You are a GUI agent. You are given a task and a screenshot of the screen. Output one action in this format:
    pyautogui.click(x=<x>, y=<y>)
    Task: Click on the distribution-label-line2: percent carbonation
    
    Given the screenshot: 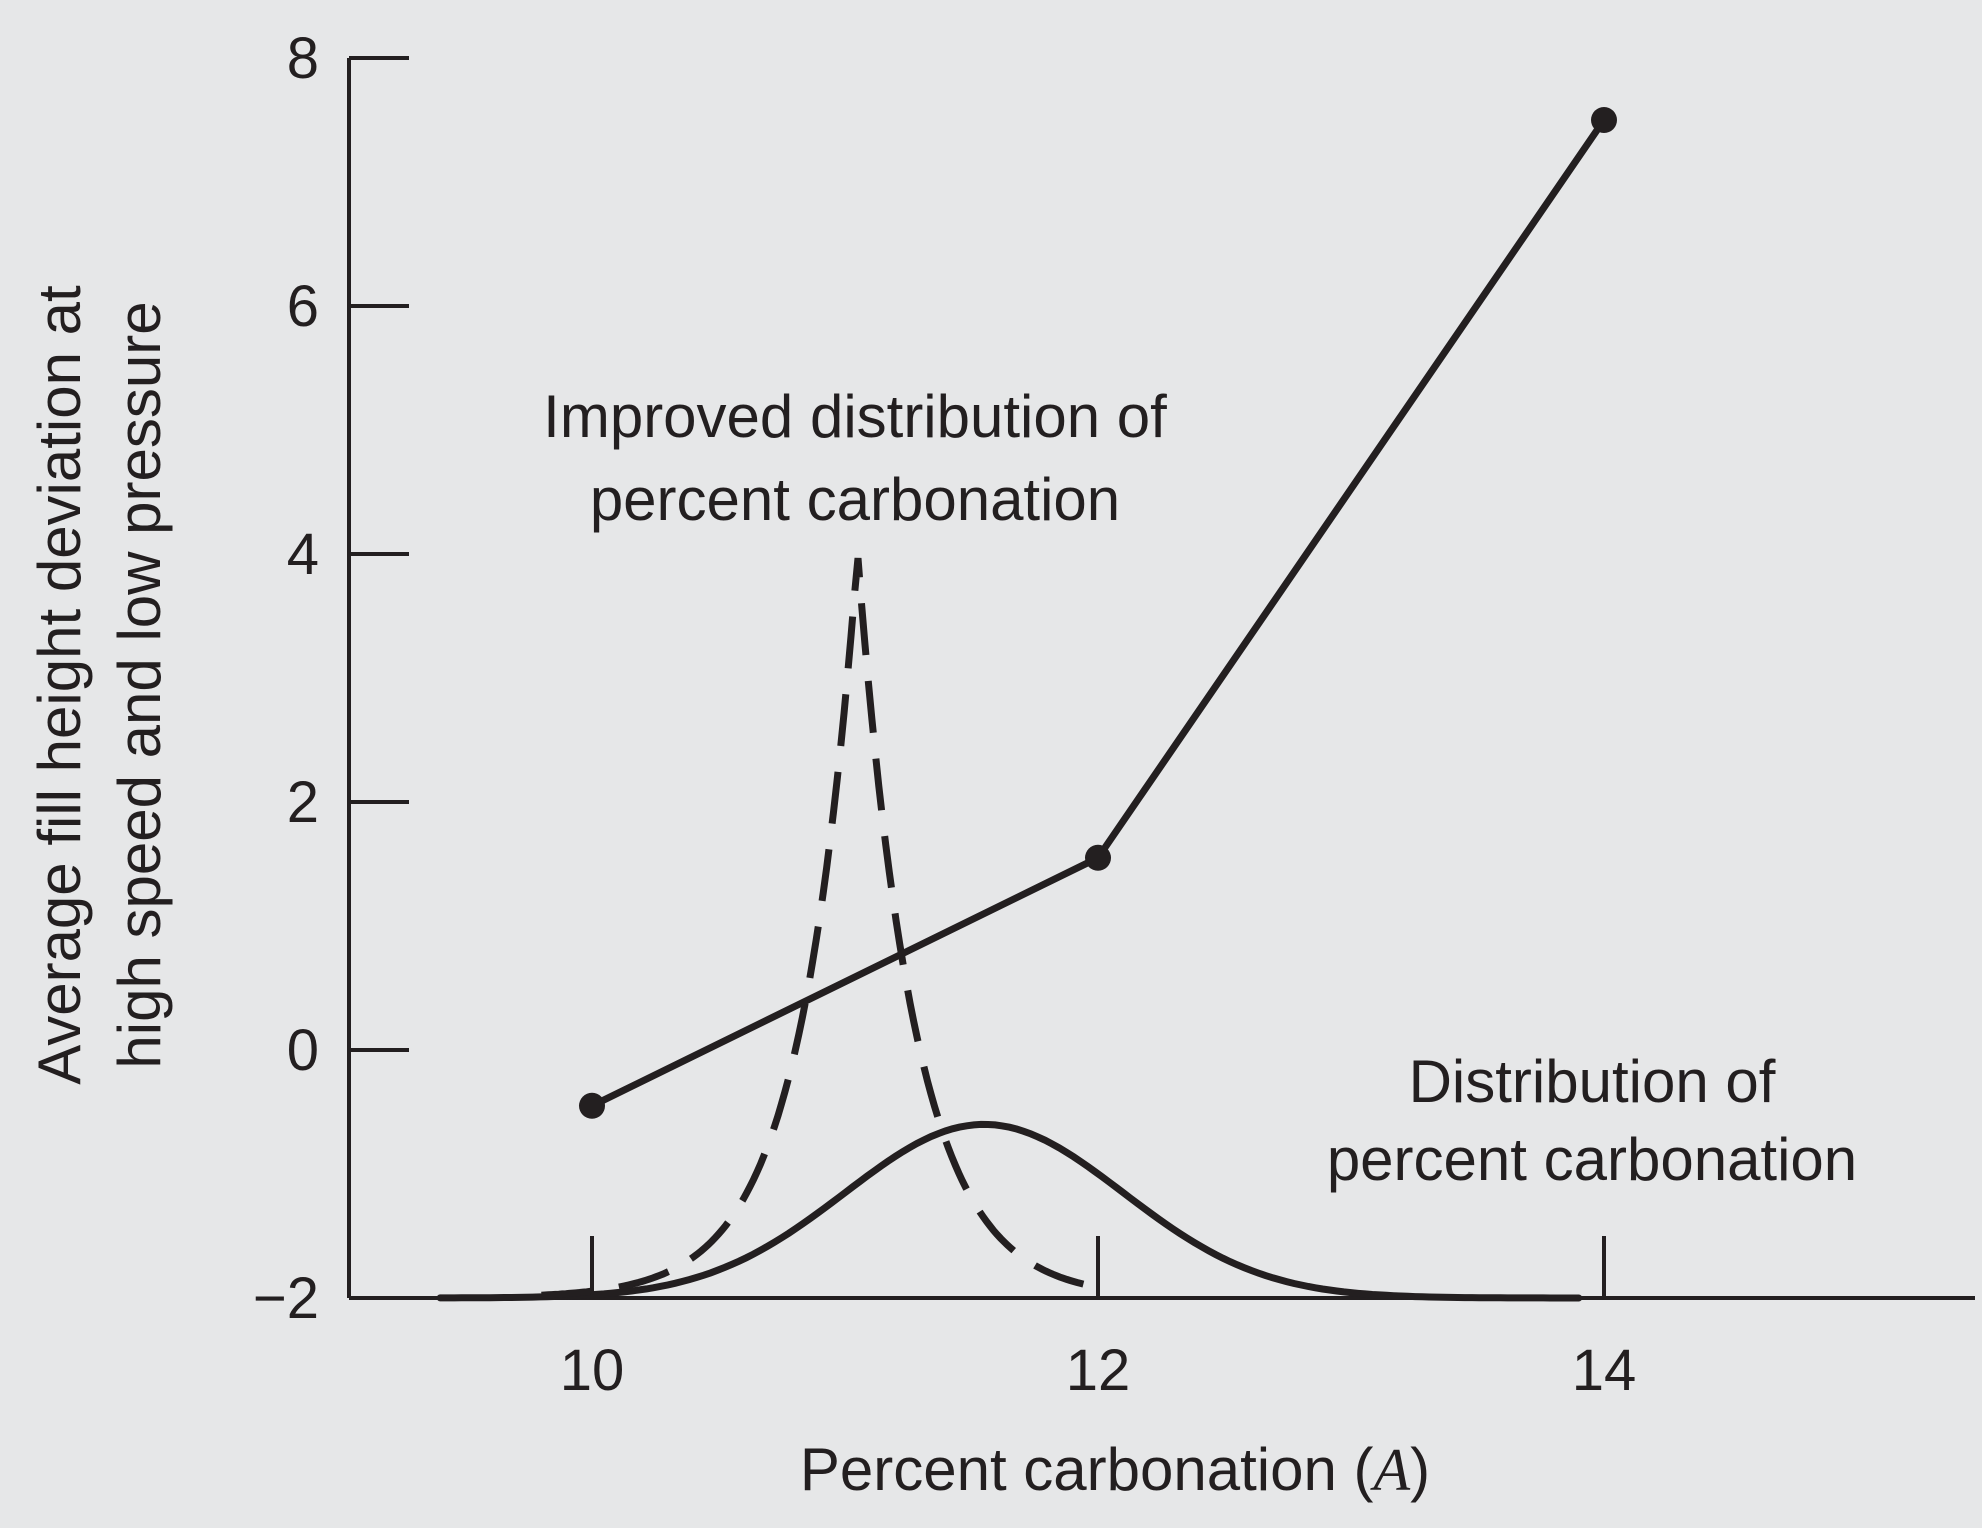 What is the action you would take?
    pyautogui.click(x=1592, y=1159)
    